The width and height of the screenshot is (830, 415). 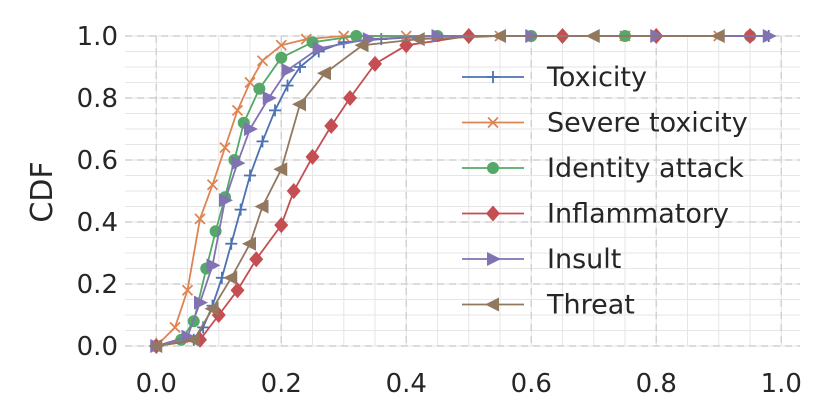 I want to click on legend-label: Identity attack, so click(x=645, y=168).